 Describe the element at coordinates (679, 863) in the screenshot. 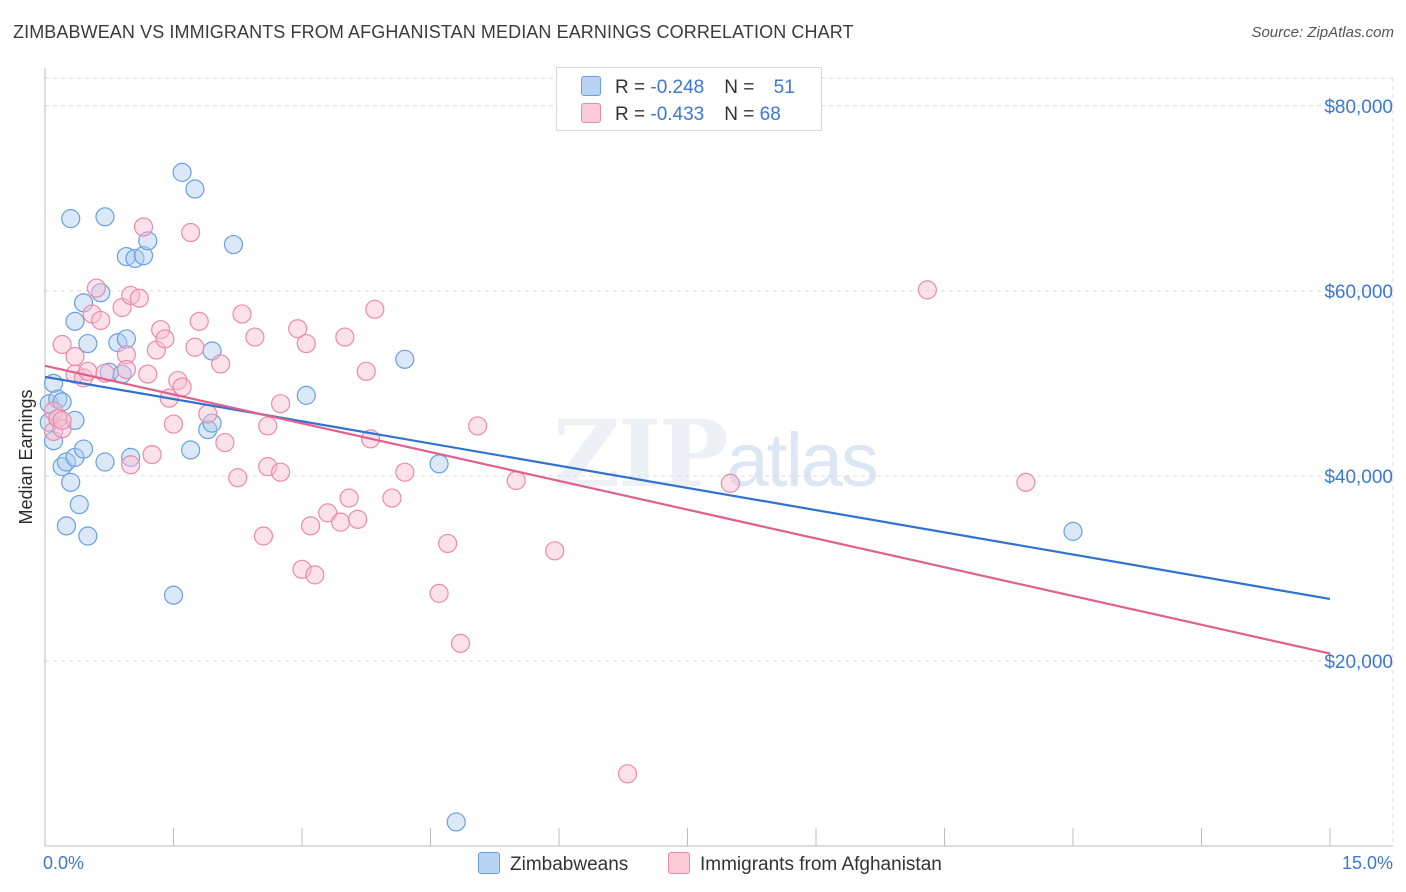

I see `bottom-legend-swatch-pink` at that location.